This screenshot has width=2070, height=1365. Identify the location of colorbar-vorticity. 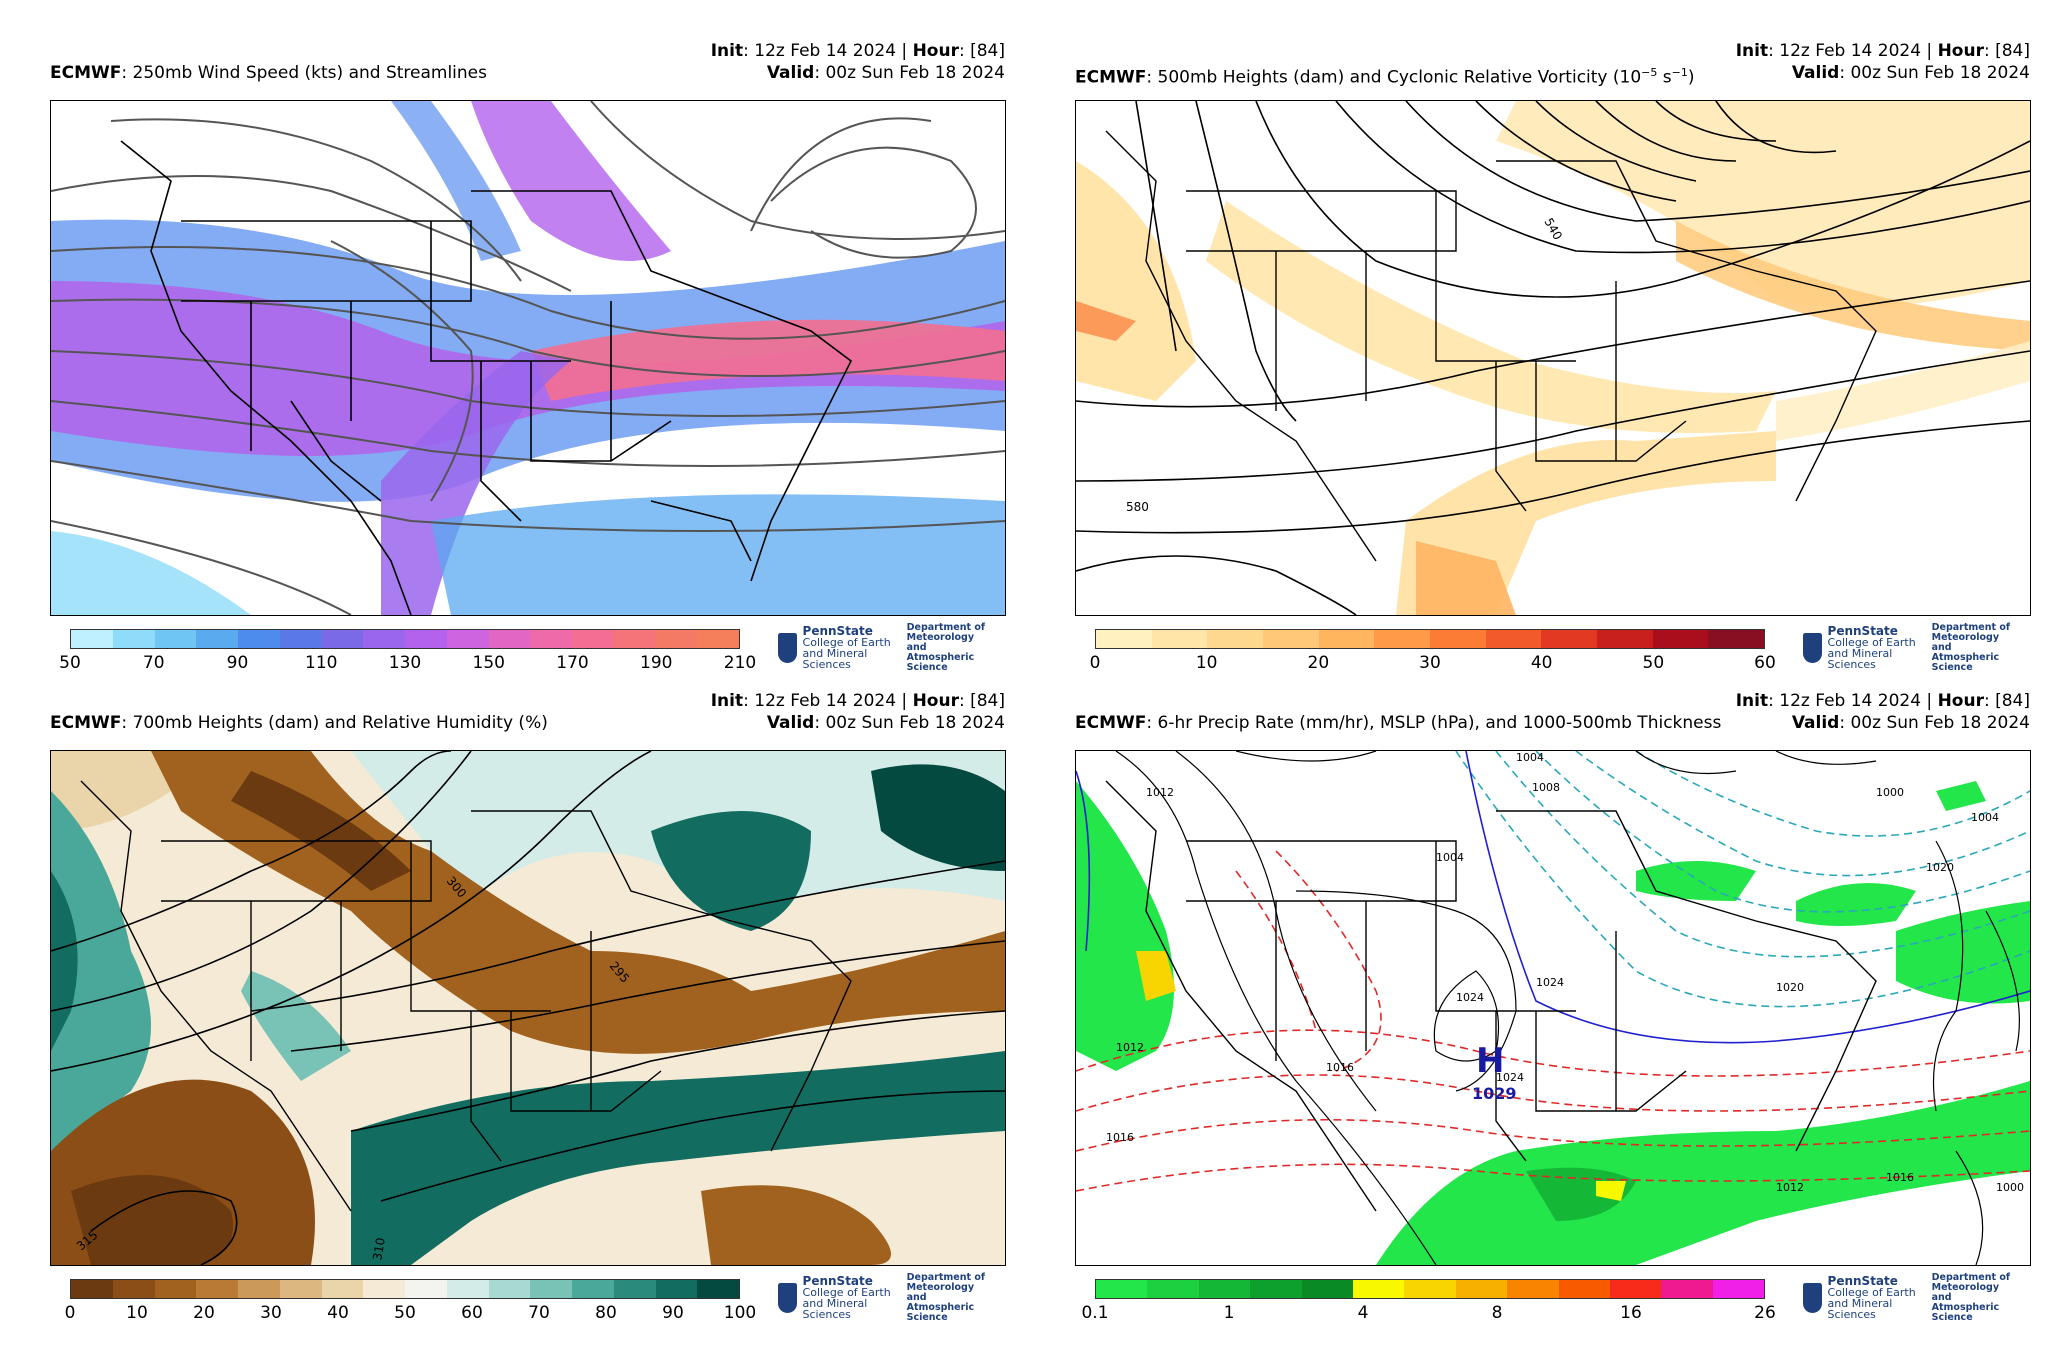
(1430, 639).